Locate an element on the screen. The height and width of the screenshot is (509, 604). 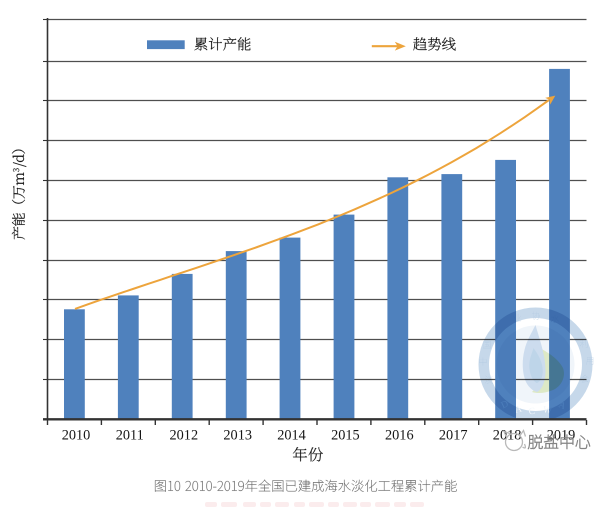
svg-text: 2016 is located at coordinates (399, 435).